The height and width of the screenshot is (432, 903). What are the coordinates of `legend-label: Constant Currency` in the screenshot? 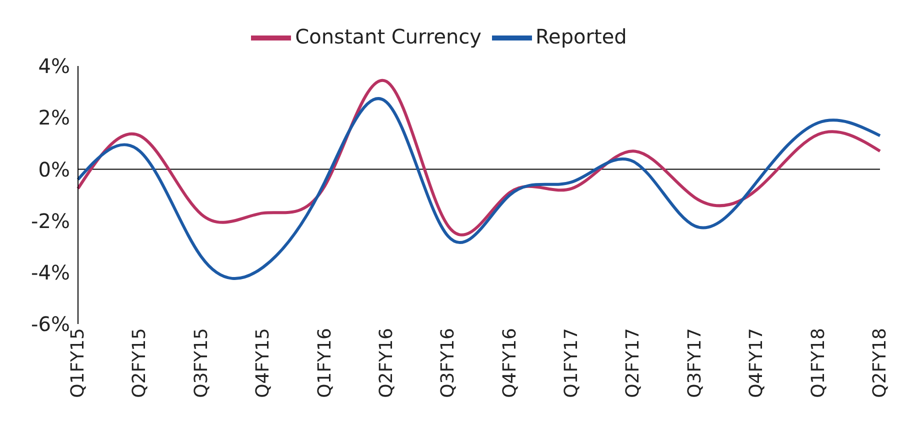 It's located at (388, 36).